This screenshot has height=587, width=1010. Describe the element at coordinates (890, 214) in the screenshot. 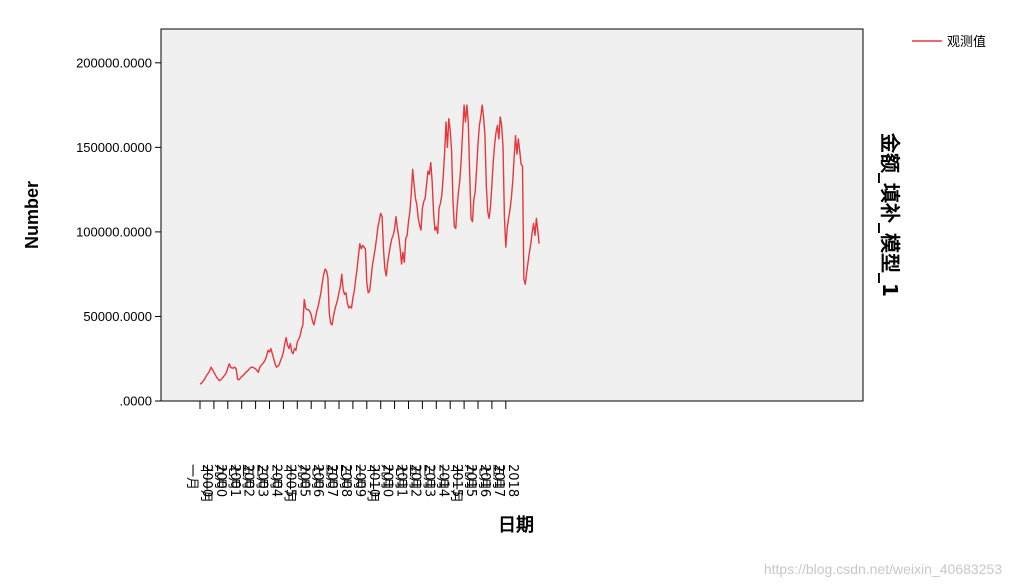

I see `right-axis-title: 金额_填补_模型_1` at that location.